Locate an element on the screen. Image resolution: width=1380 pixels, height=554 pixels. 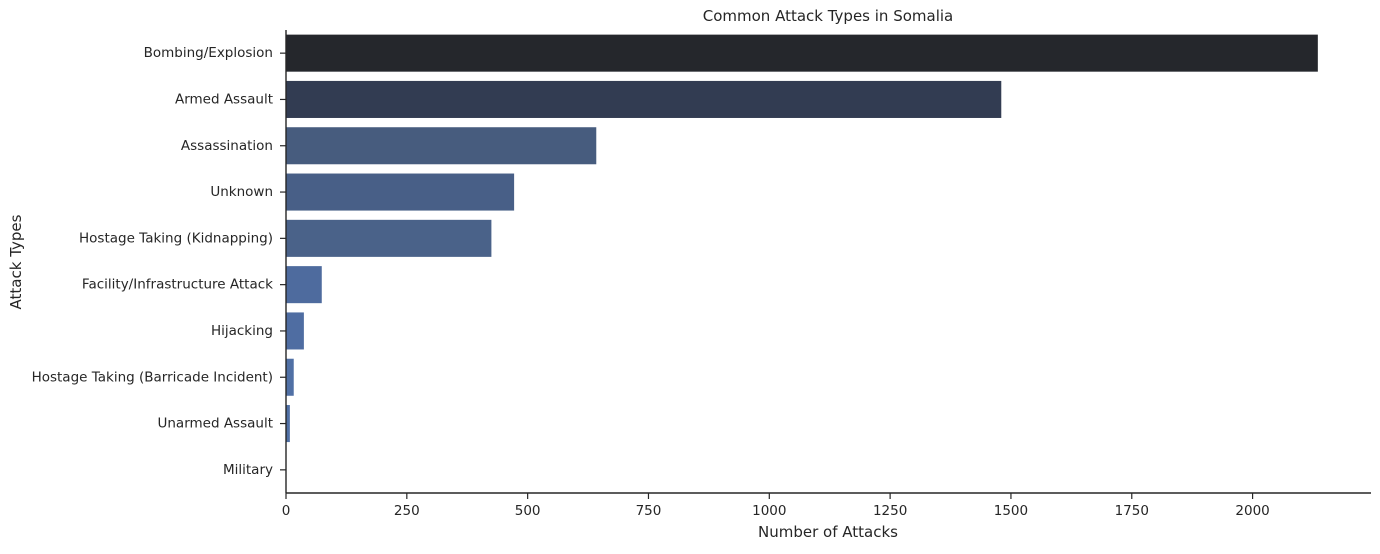
x-tick-label: 250 is located at coordinates (407, 511).